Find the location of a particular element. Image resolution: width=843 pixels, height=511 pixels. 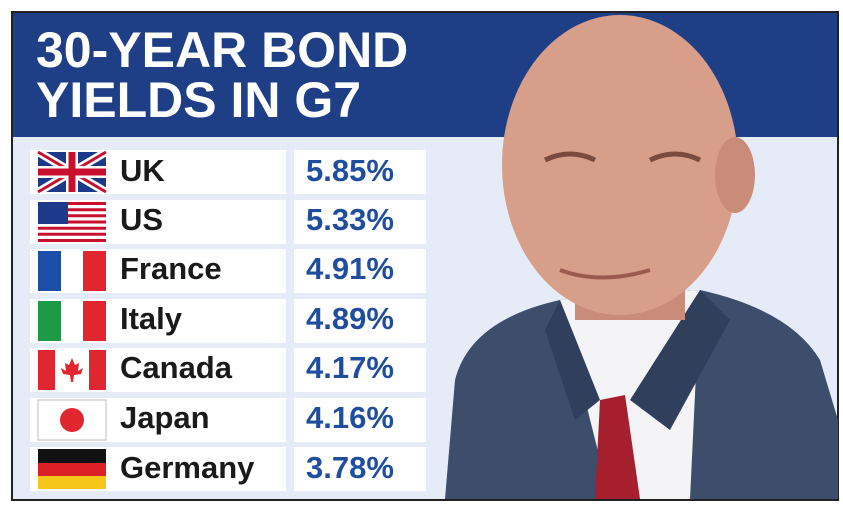

flag-uk is located at coordinates (72, 172).